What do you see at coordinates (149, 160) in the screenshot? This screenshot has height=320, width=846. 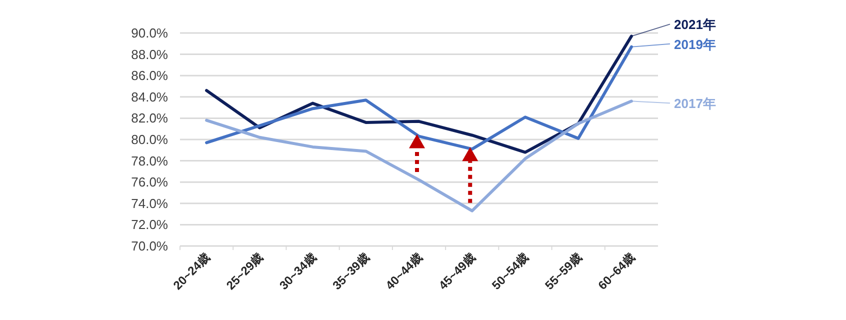 I see `y-tick-label: 78.0%` at bounding box center [149, 160].